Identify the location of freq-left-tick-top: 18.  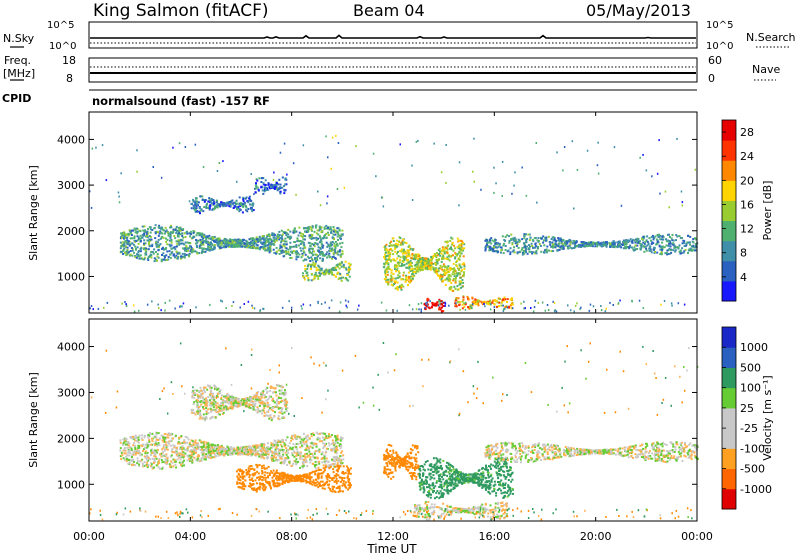
(69, 60).